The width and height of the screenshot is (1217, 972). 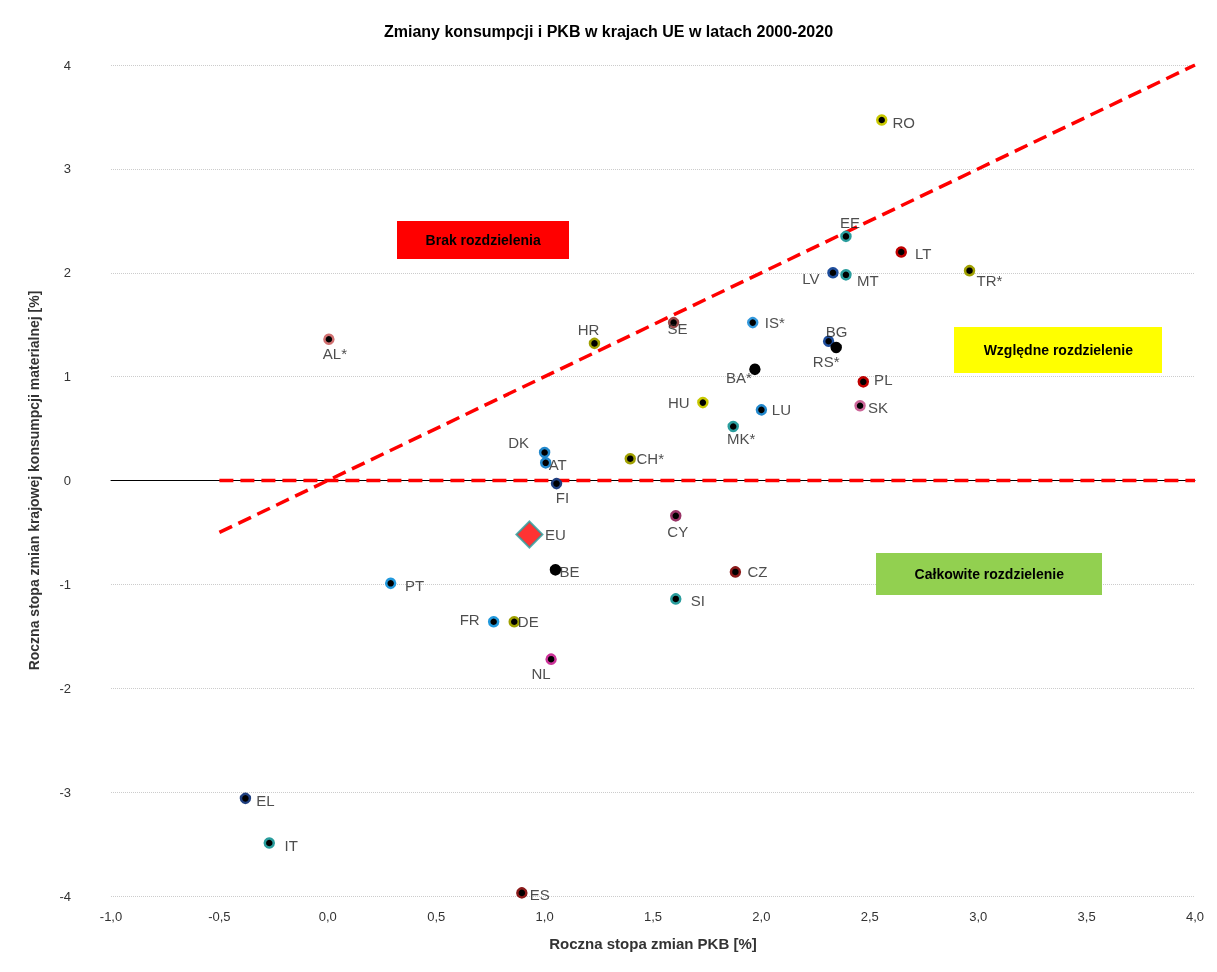 I want to click on annotation: BE, so click(x=569, y=572).